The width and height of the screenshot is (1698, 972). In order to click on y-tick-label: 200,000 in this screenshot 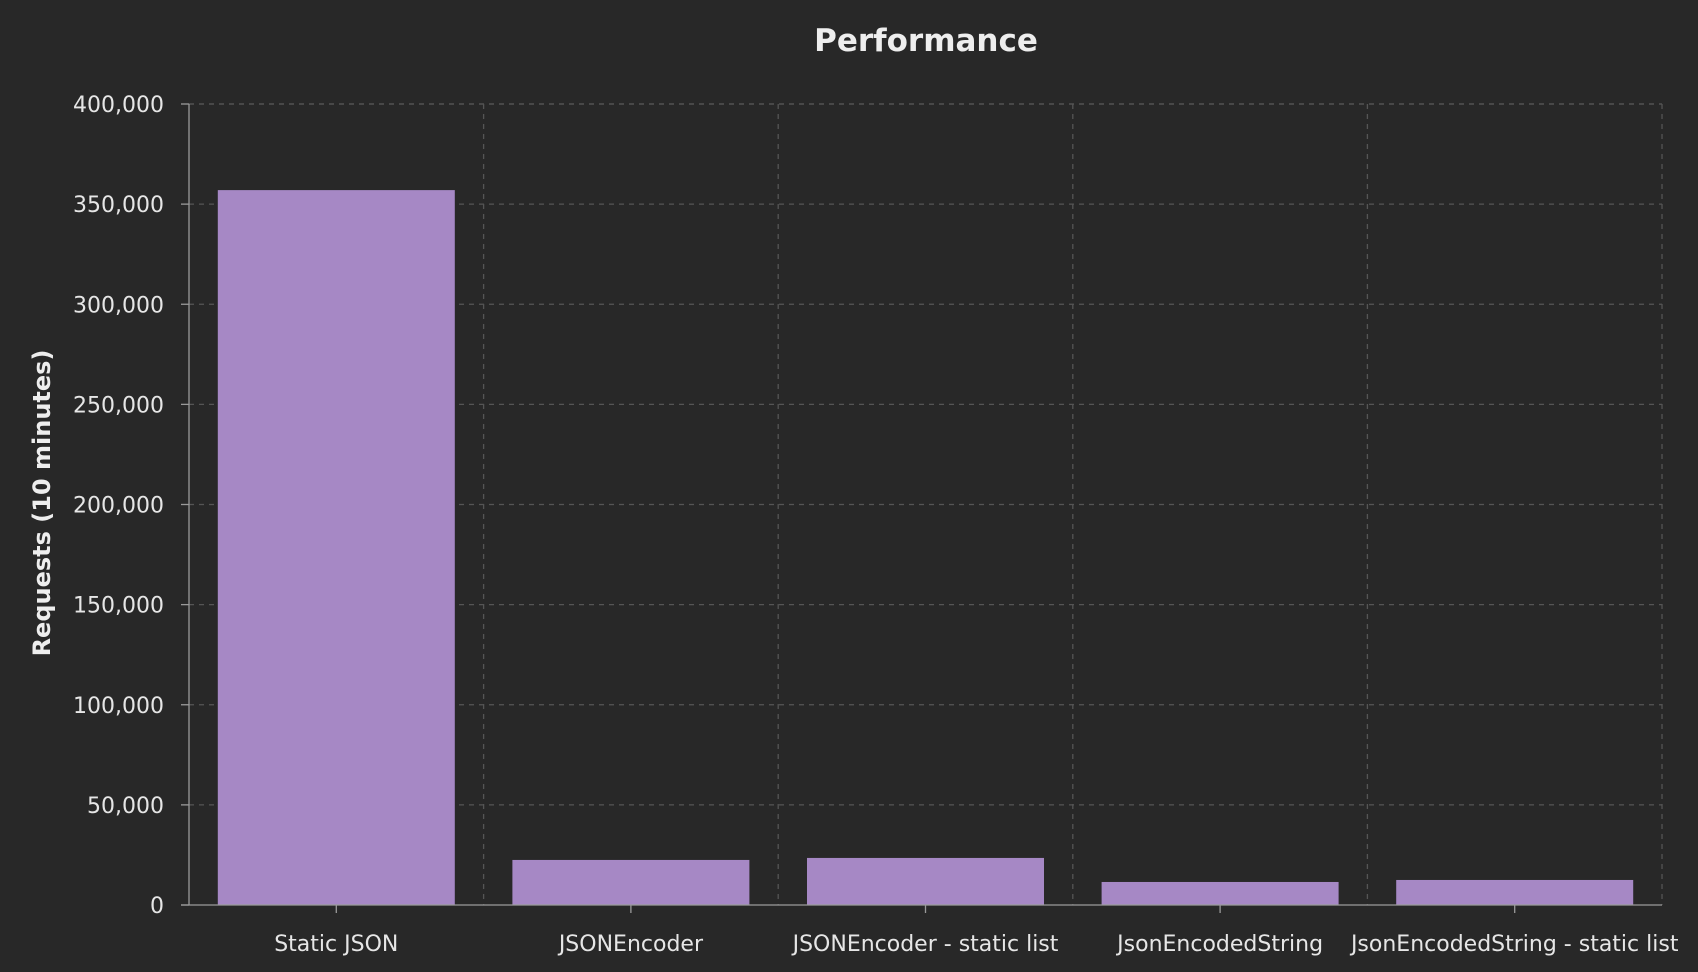, I will do `click(118, 506)`.